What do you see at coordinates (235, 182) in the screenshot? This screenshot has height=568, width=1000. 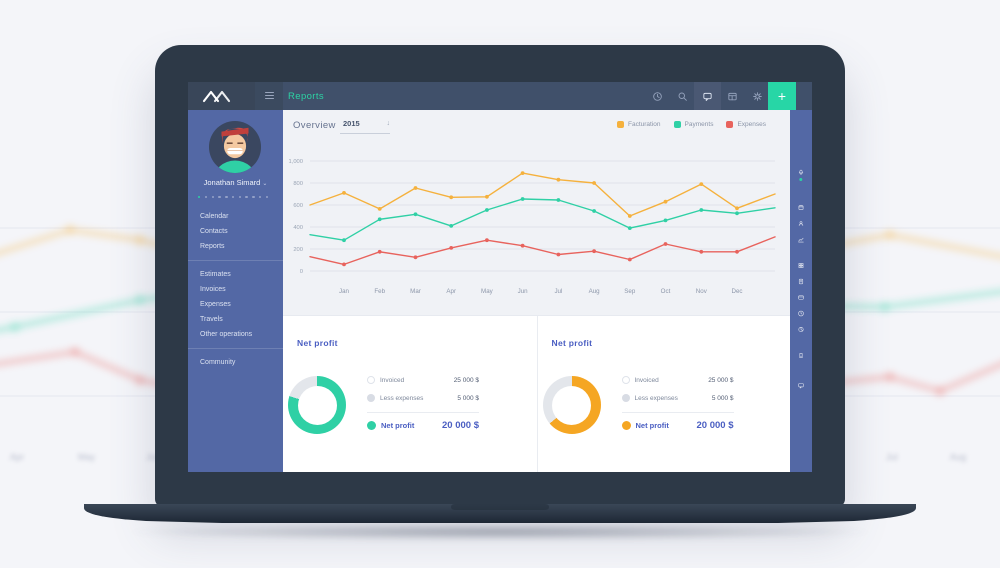 I see `user-menu: Jonathan Simard ⌄` at bounding box center [235, 182].